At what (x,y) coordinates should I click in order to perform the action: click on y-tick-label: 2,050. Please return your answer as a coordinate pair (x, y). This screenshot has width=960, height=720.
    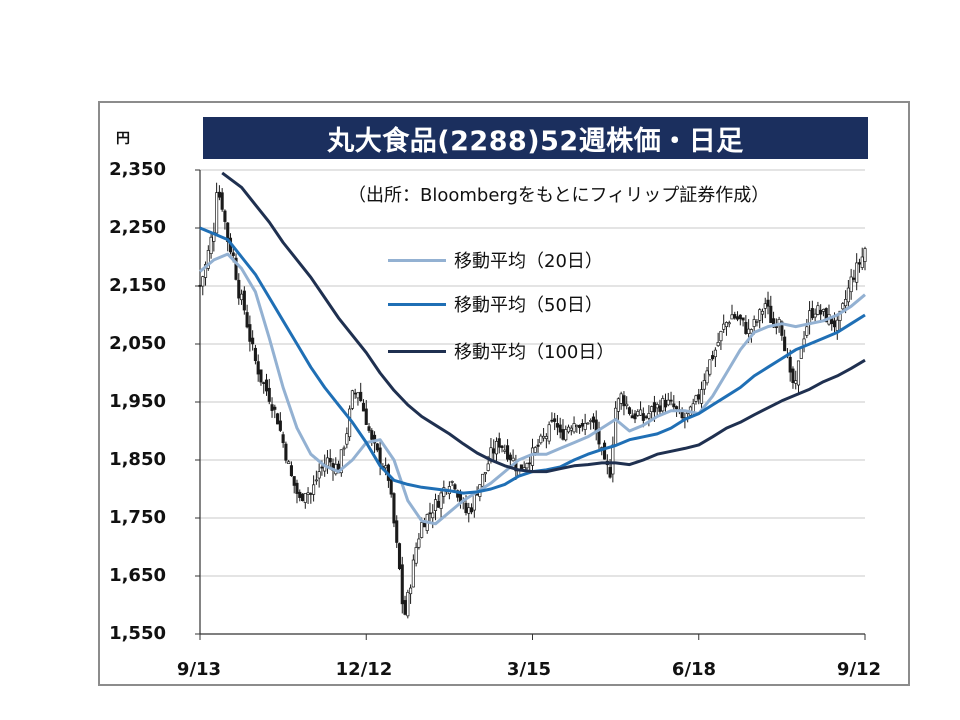
    Looking at the image, I should click on (137, 343).